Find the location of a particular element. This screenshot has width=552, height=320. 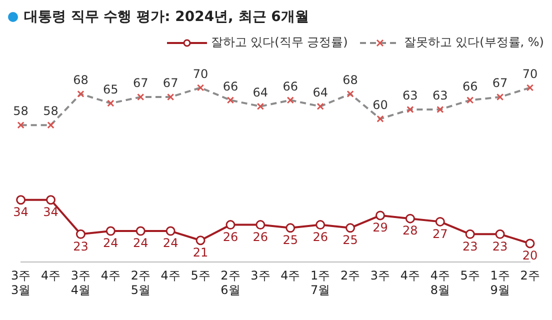

data-label: 28 is located at coordinates (410, 231).